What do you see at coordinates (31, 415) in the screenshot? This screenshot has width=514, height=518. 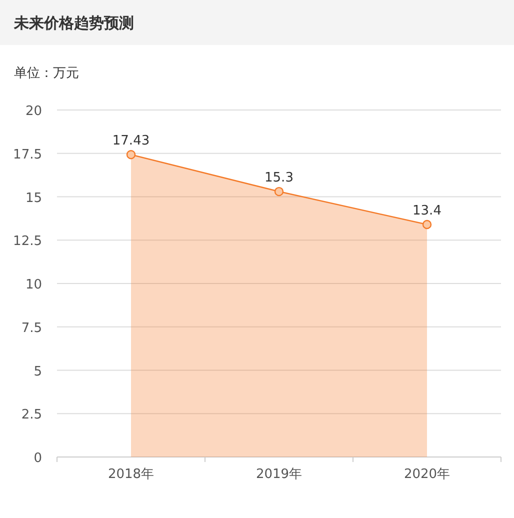 I see `y-tick-label: 2.5` at bounding box center [31, 415].